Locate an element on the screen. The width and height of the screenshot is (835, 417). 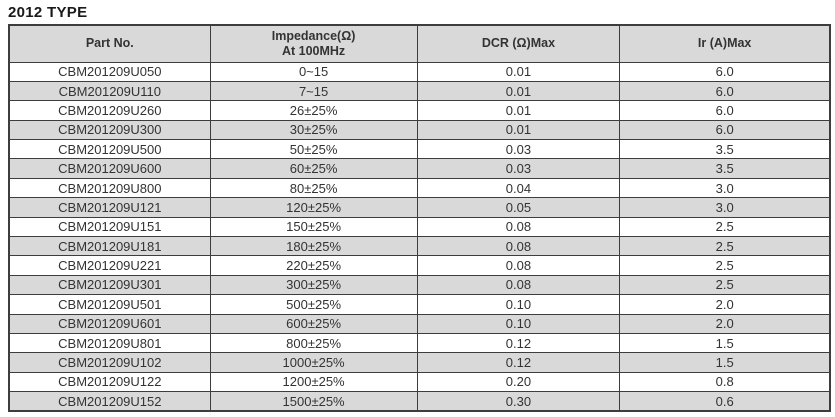
table-row: CBM201209U221 220±25% 0.08 2.5 is located at coordinates (419, 265).